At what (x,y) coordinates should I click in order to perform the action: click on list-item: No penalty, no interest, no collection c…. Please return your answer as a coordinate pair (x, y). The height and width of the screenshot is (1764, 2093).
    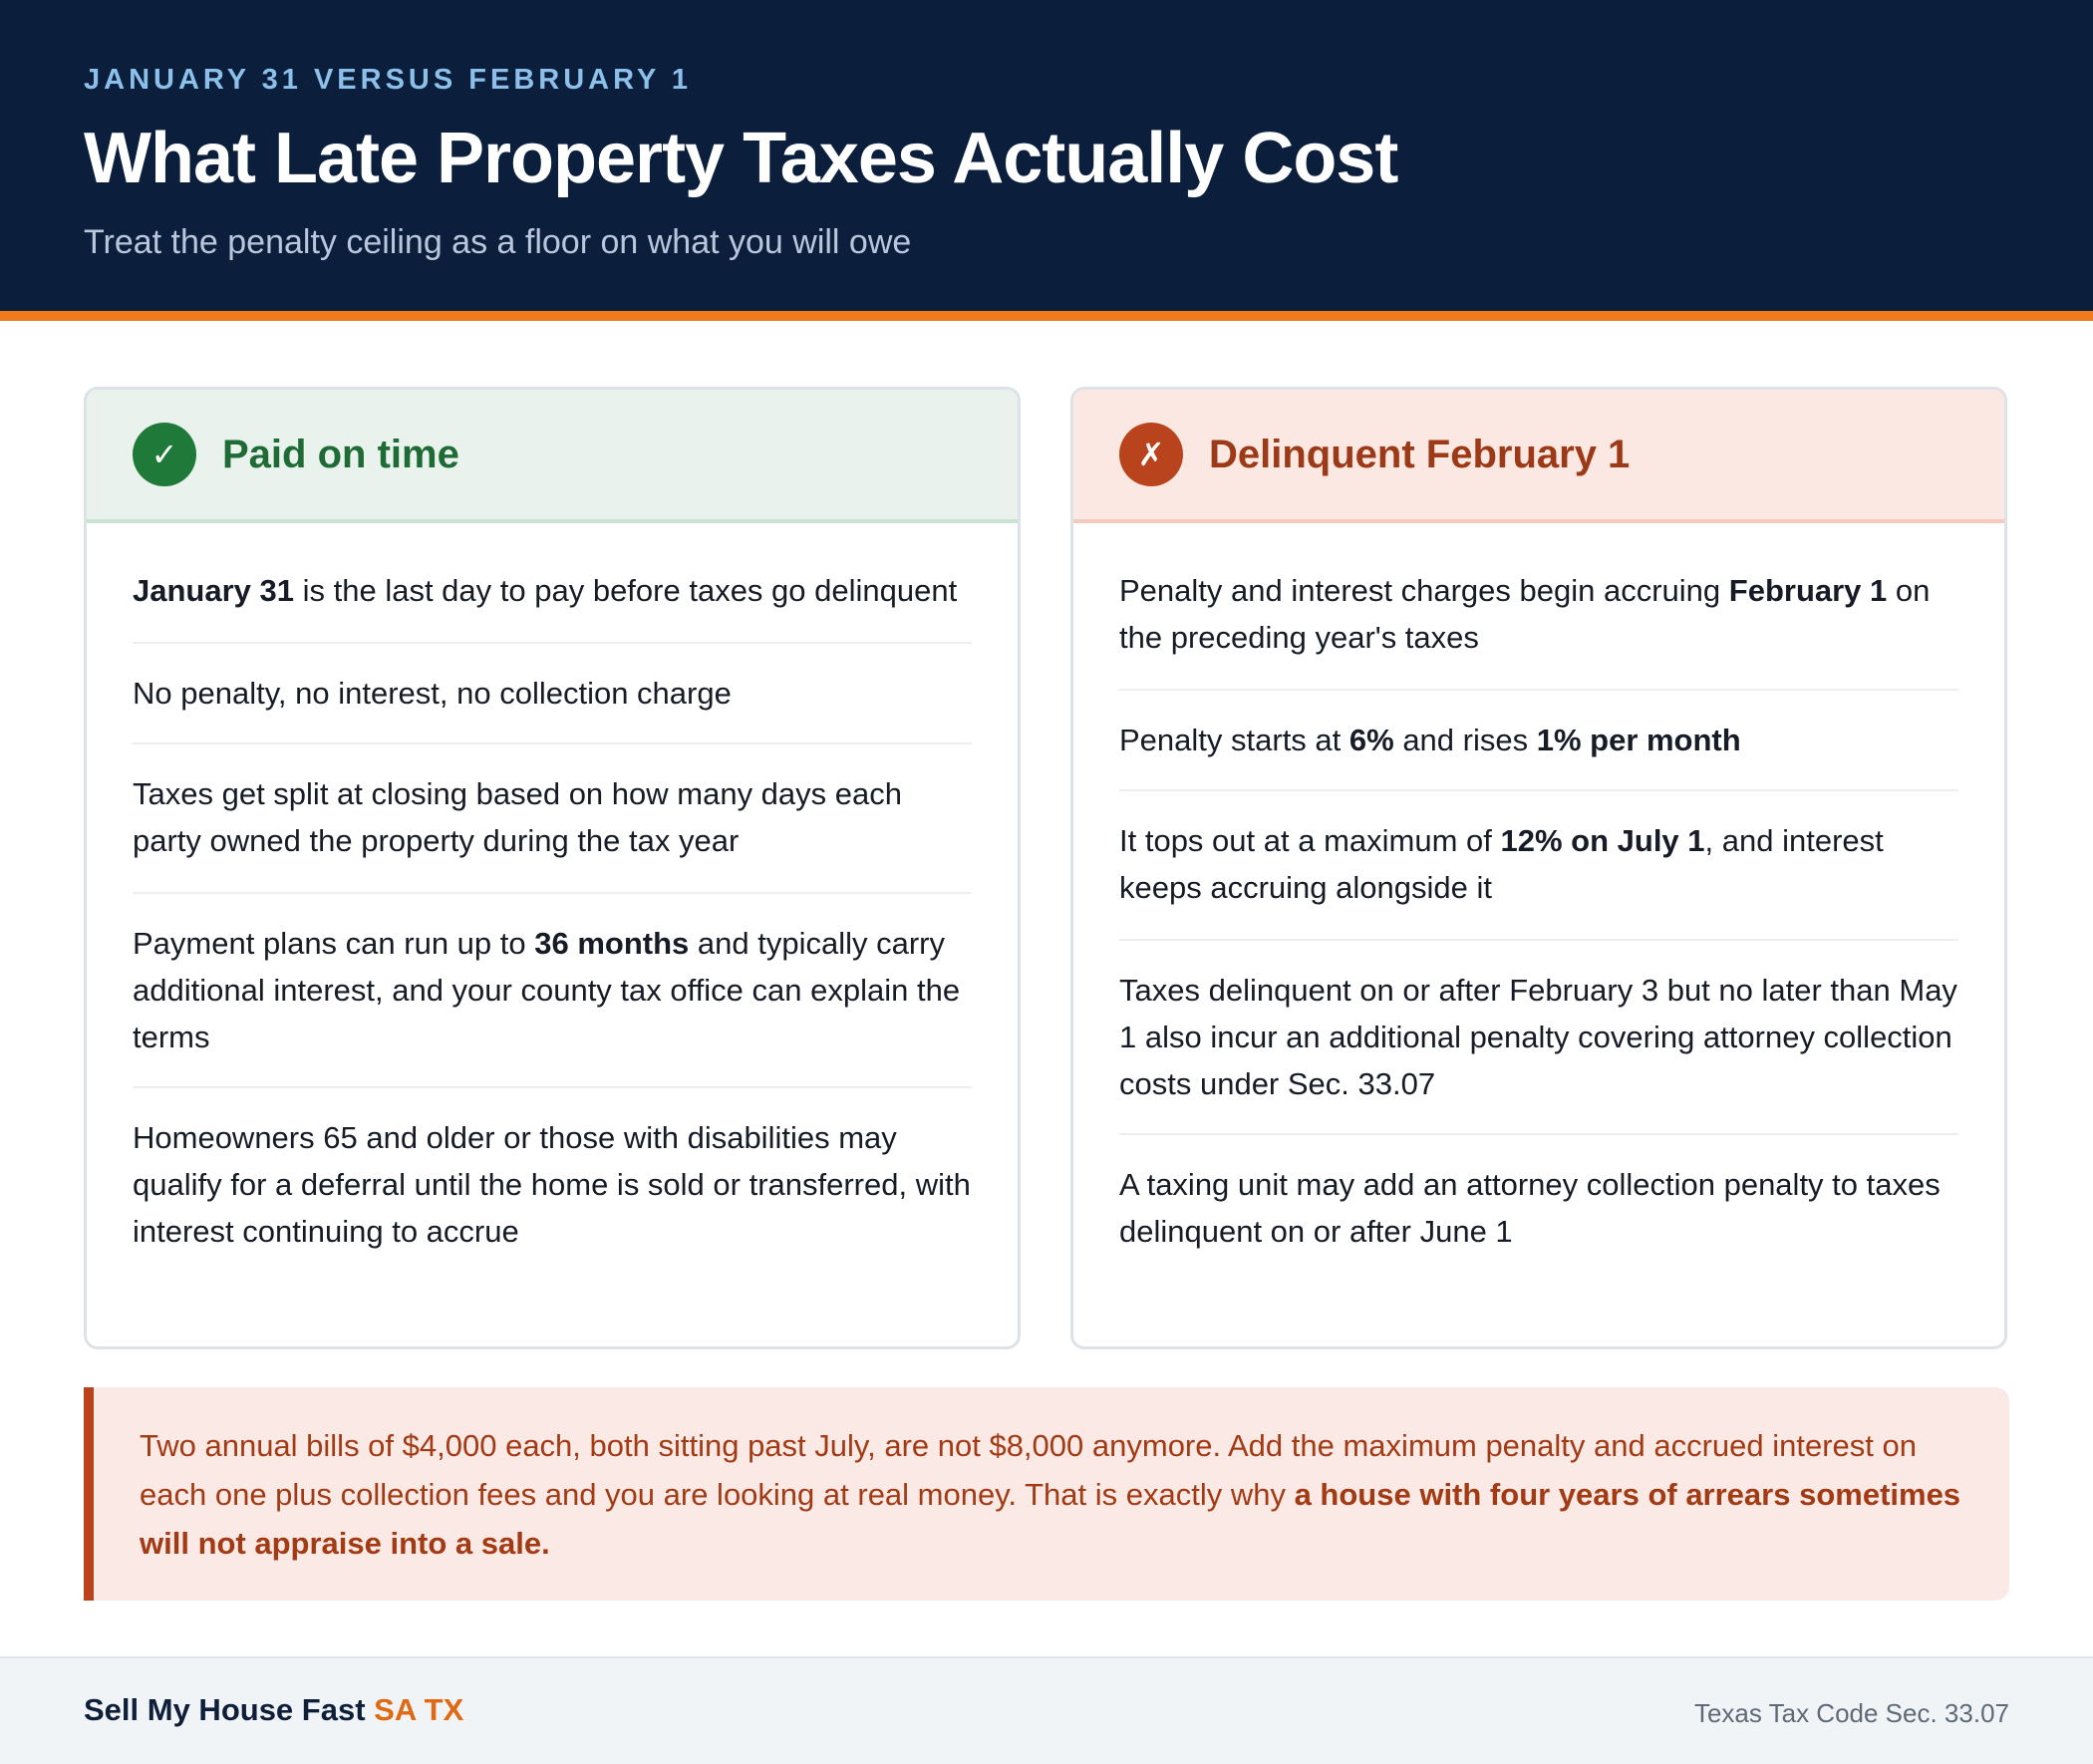
    Looking at the image, I should click on (552, 694).